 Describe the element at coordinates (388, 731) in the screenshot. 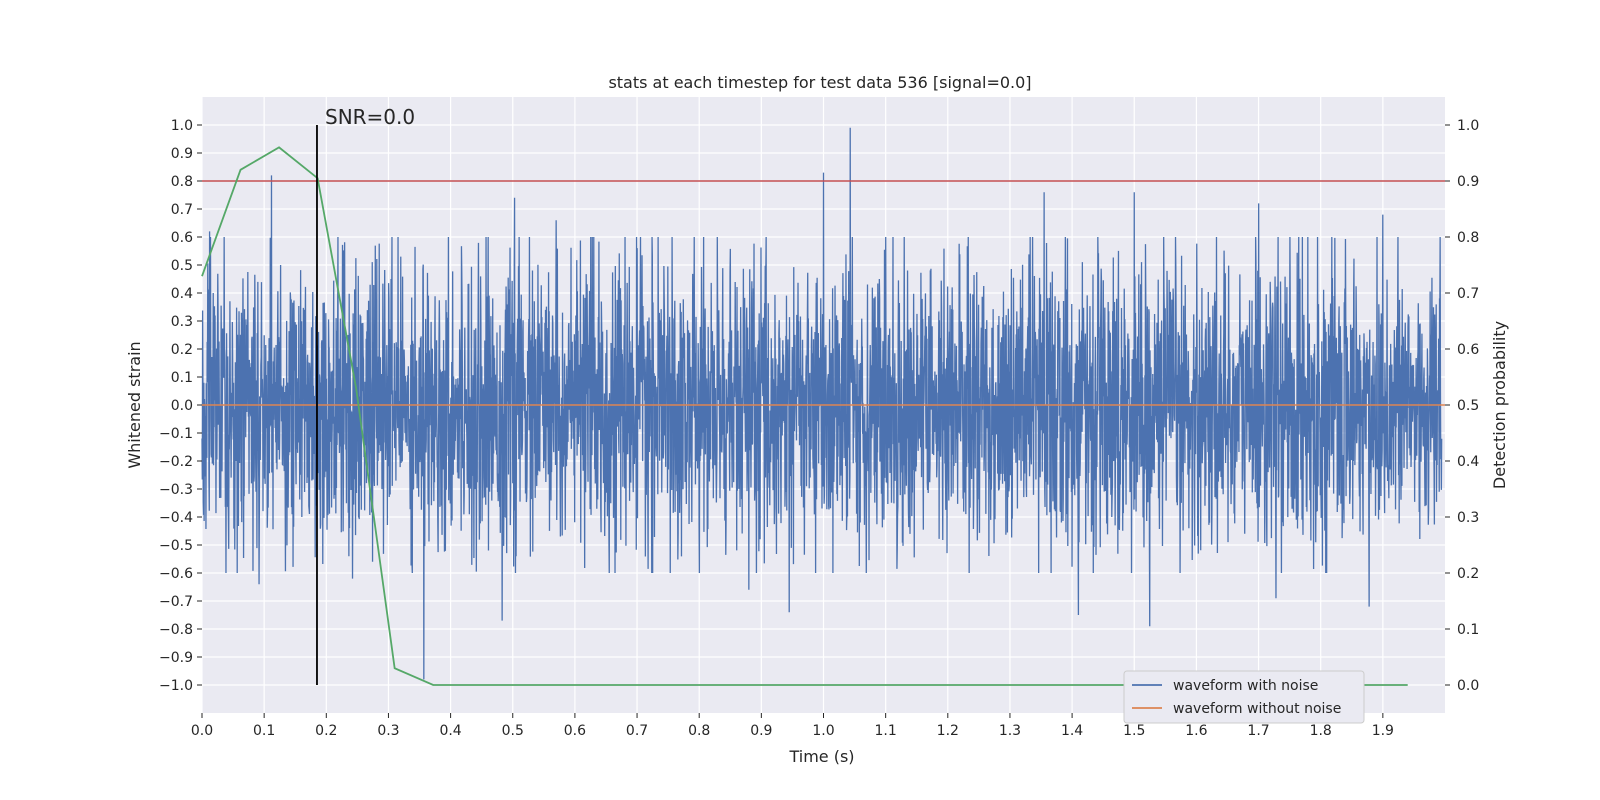

I see `x-tick-label: 0.3` at that location.